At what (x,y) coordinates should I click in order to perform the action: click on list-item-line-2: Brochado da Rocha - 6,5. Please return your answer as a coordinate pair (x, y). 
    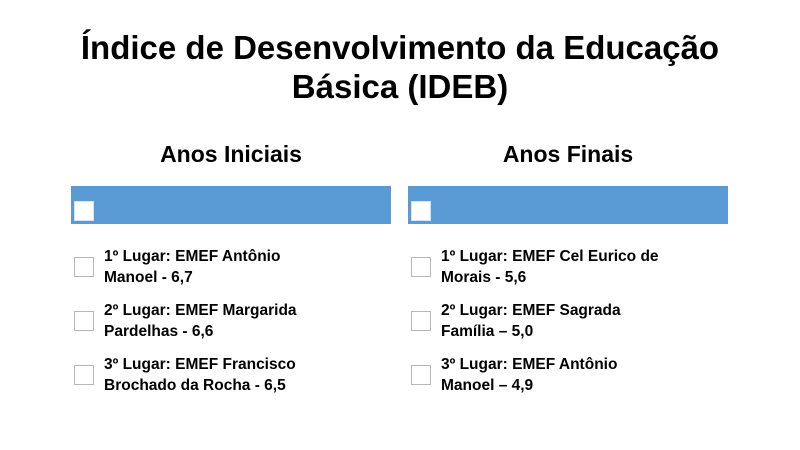
    Looking at the image, I should click on (195, 385).